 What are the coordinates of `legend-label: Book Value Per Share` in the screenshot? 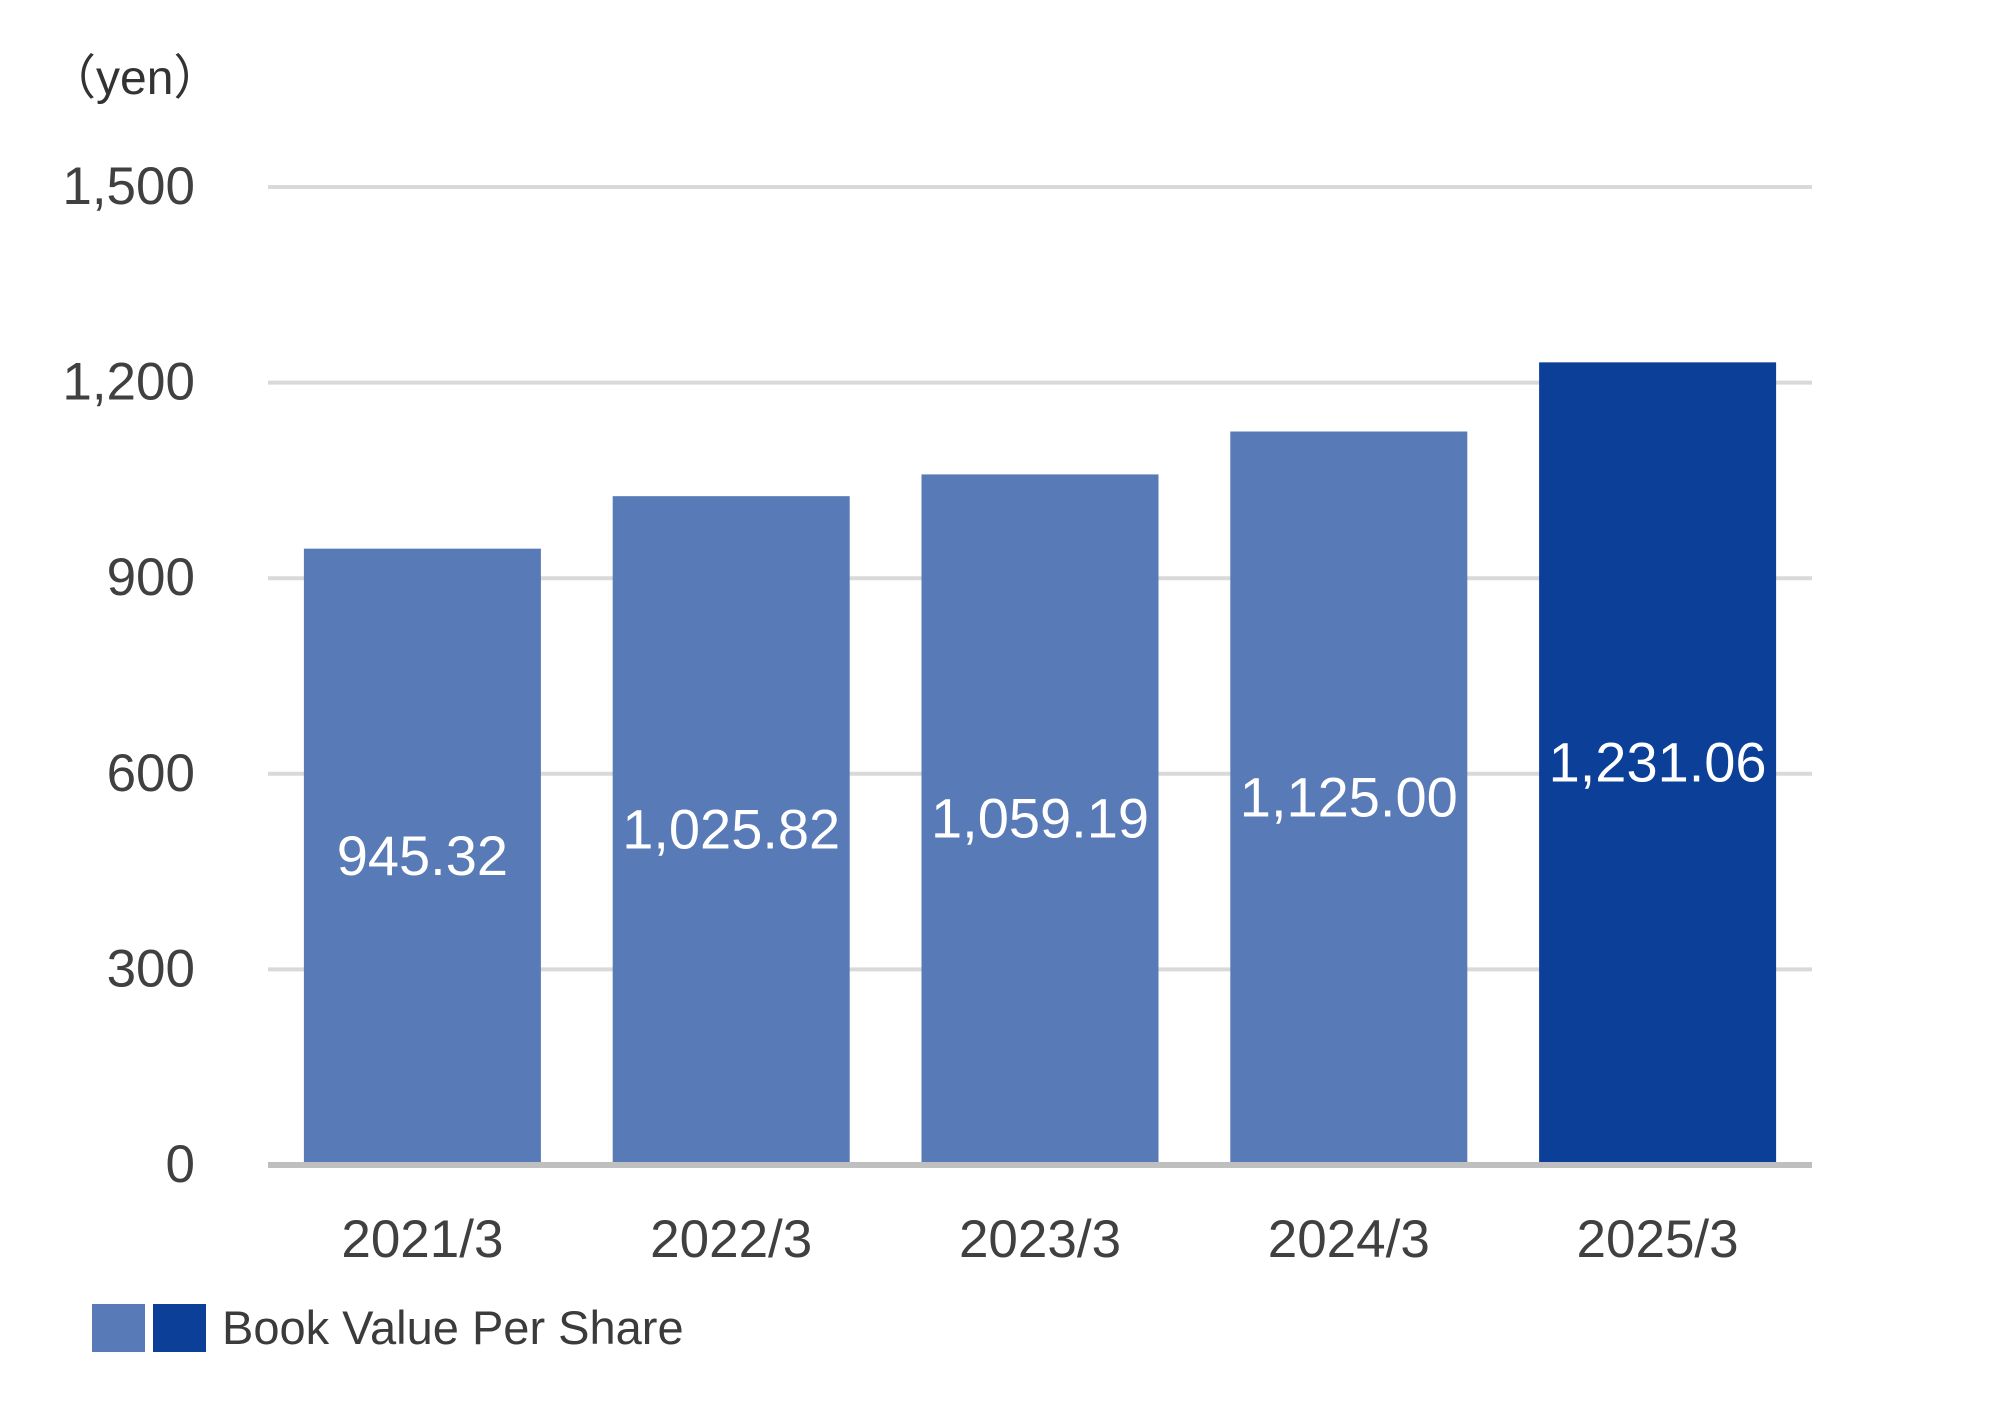 It's located at (453, 1327).